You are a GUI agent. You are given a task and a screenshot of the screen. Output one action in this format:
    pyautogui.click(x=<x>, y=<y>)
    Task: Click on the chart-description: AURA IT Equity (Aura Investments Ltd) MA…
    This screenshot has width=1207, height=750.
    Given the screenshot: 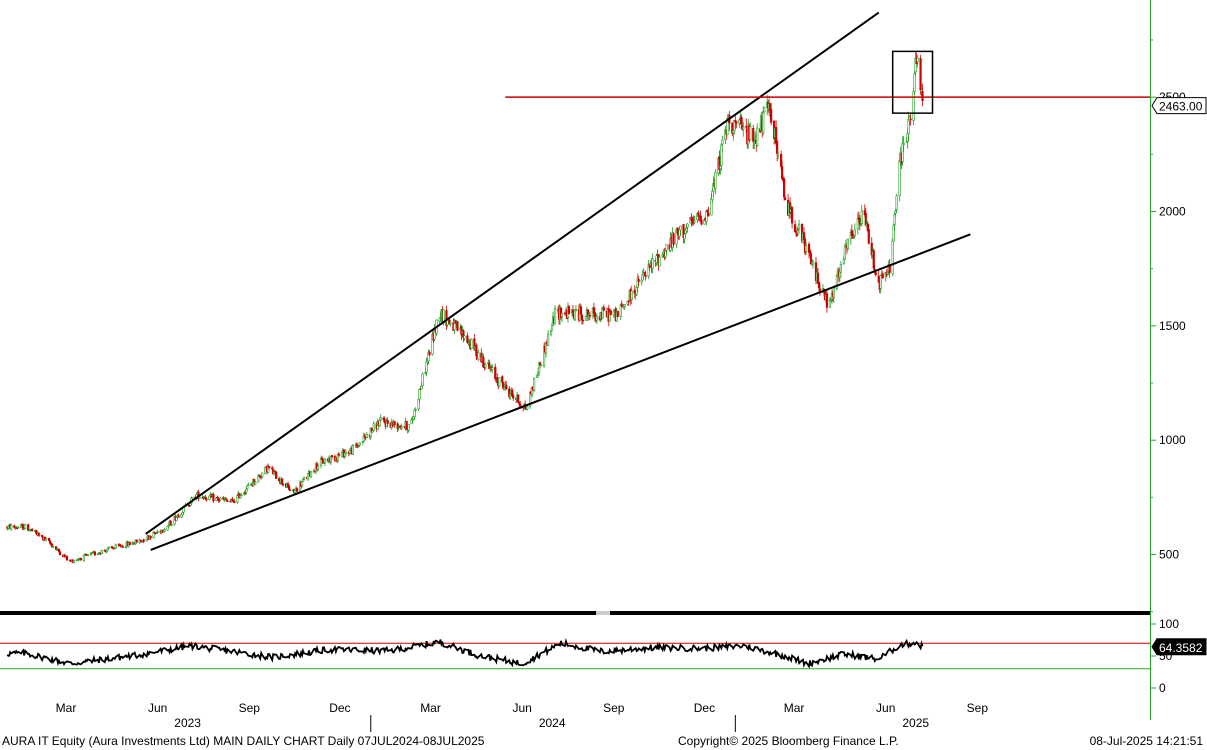 What is the action you would take?
    pyautogui.click(x=243, y=741)
    